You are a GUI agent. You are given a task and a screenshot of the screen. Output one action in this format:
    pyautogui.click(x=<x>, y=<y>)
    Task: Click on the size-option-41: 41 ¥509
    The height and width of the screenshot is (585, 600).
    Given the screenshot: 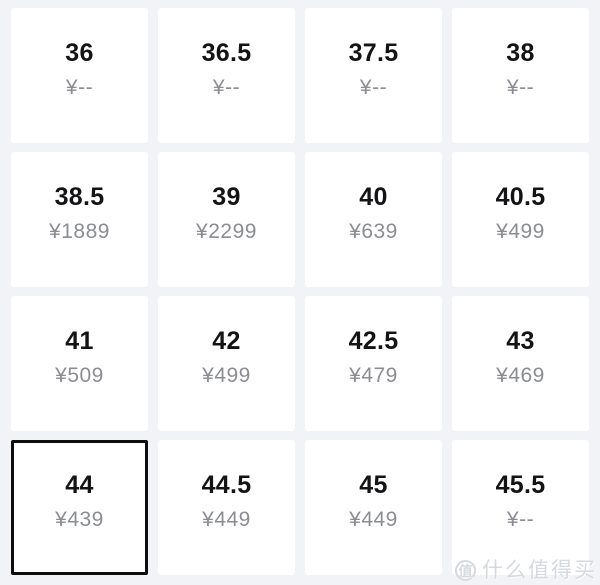 What is the action you would take?
    pyautogui.click(x=79, y=363)
    